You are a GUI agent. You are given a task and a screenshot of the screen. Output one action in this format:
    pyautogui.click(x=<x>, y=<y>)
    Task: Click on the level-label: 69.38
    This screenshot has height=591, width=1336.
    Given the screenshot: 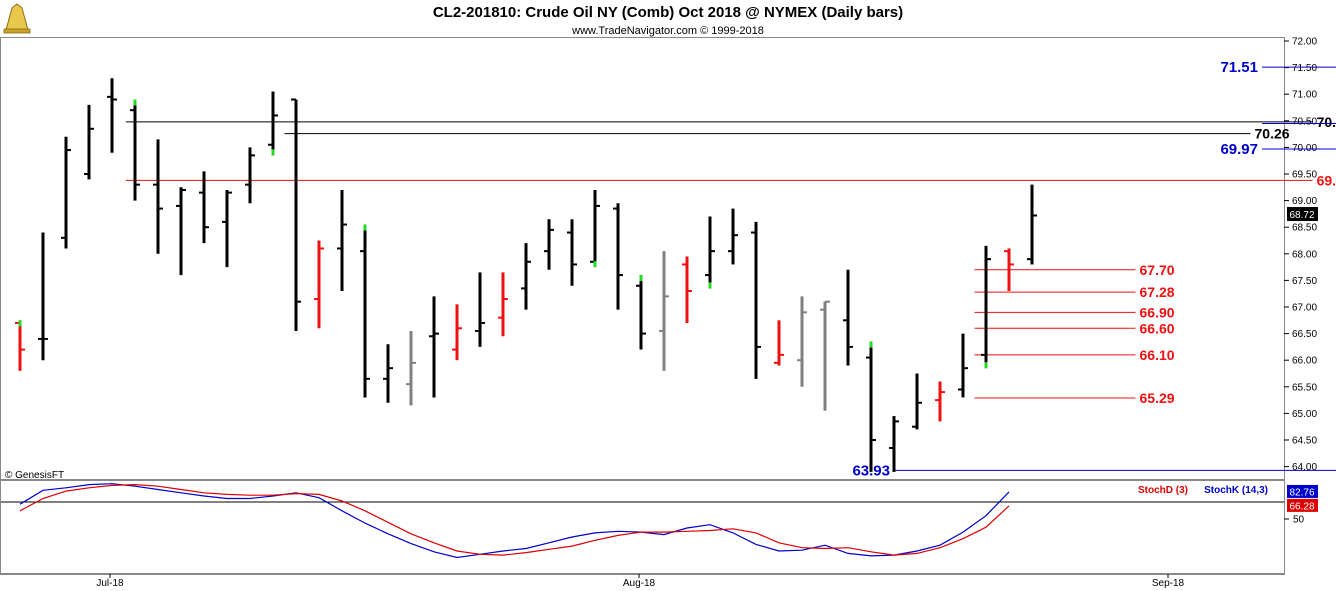 What is the action you would take?
    pyautogui.click(x=1326, y=180)
    